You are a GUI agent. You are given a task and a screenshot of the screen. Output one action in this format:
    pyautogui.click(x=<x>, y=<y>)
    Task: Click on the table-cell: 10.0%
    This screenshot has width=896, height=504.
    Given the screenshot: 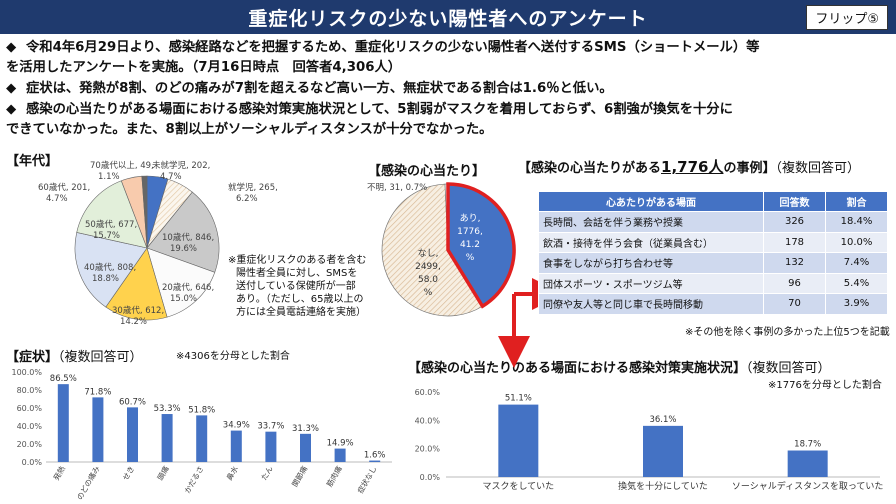 What is the action you would take?
    pyautogui.click(x=856, y=242)
    